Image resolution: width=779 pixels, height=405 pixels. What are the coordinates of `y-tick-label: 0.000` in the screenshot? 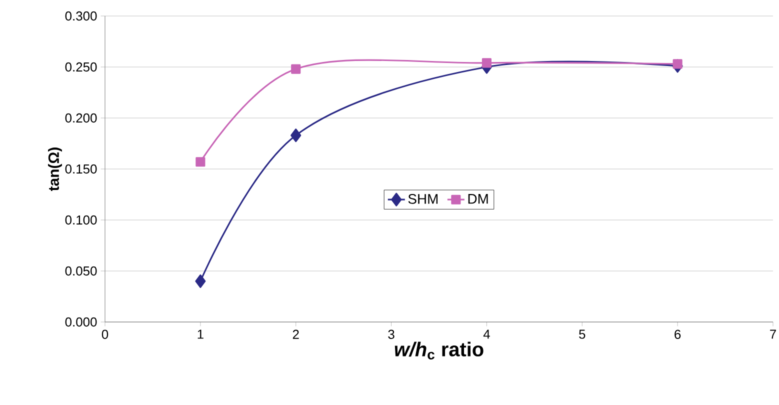 It's located at (81, 322).